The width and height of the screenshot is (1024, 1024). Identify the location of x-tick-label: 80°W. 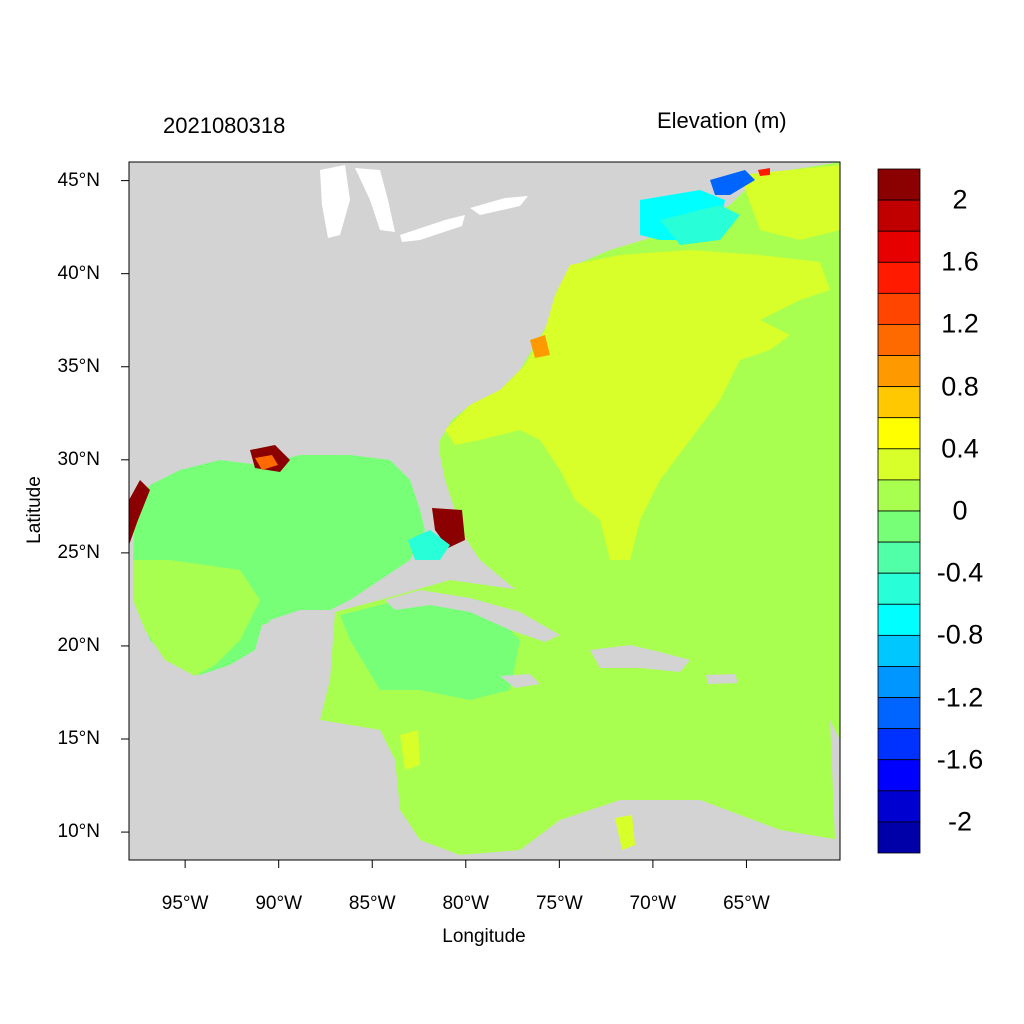
(466, 903).